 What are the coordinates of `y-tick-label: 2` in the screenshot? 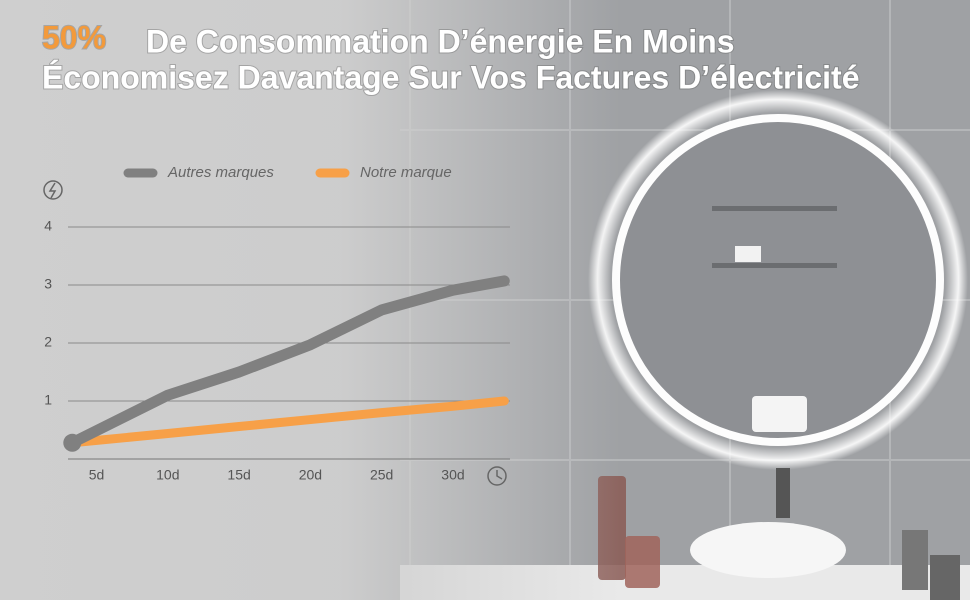 It's located at (48, 342).